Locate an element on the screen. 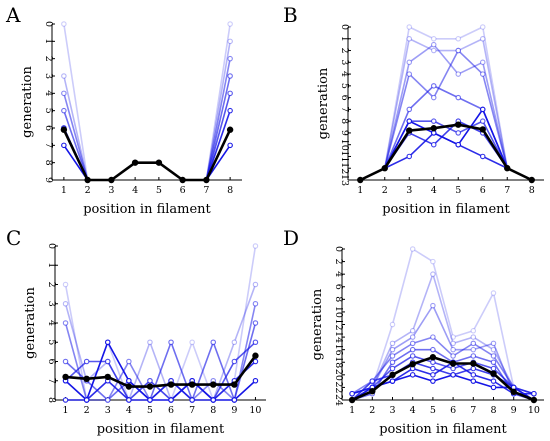  y-tick-label: 24 is located at coordinates (338, 400).